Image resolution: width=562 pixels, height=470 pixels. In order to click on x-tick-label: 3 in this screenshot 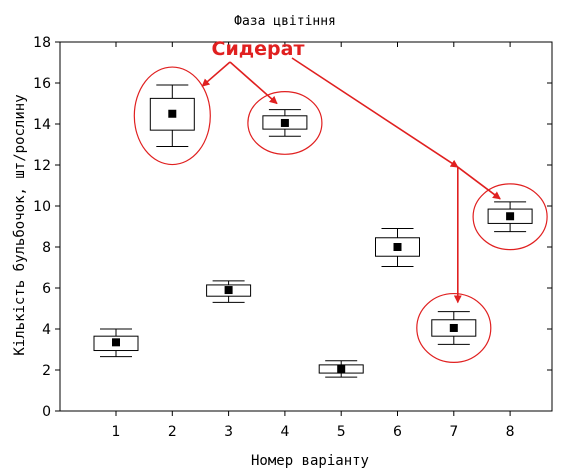, I will do `click(228, 432)`.